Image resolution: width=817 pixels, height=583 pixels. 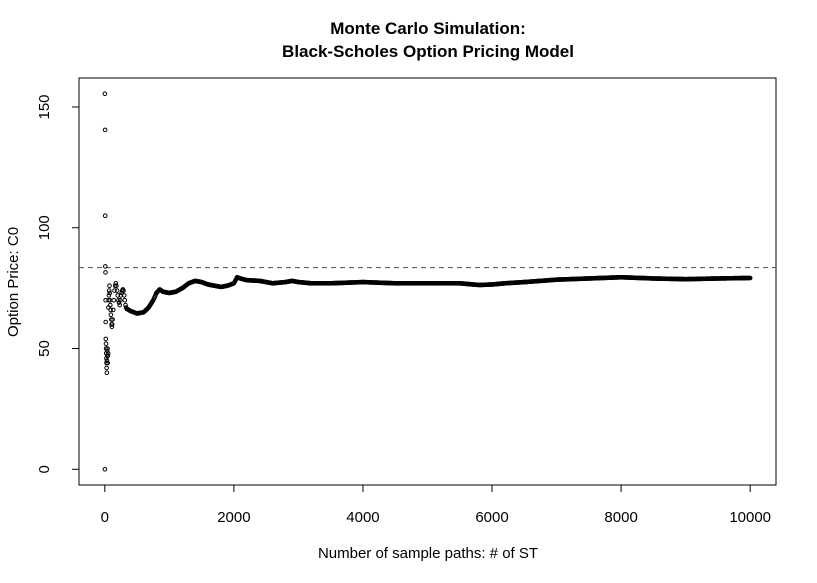 I want to click on y-axis-label: Option Price: C0, so click(x=13, y=282).